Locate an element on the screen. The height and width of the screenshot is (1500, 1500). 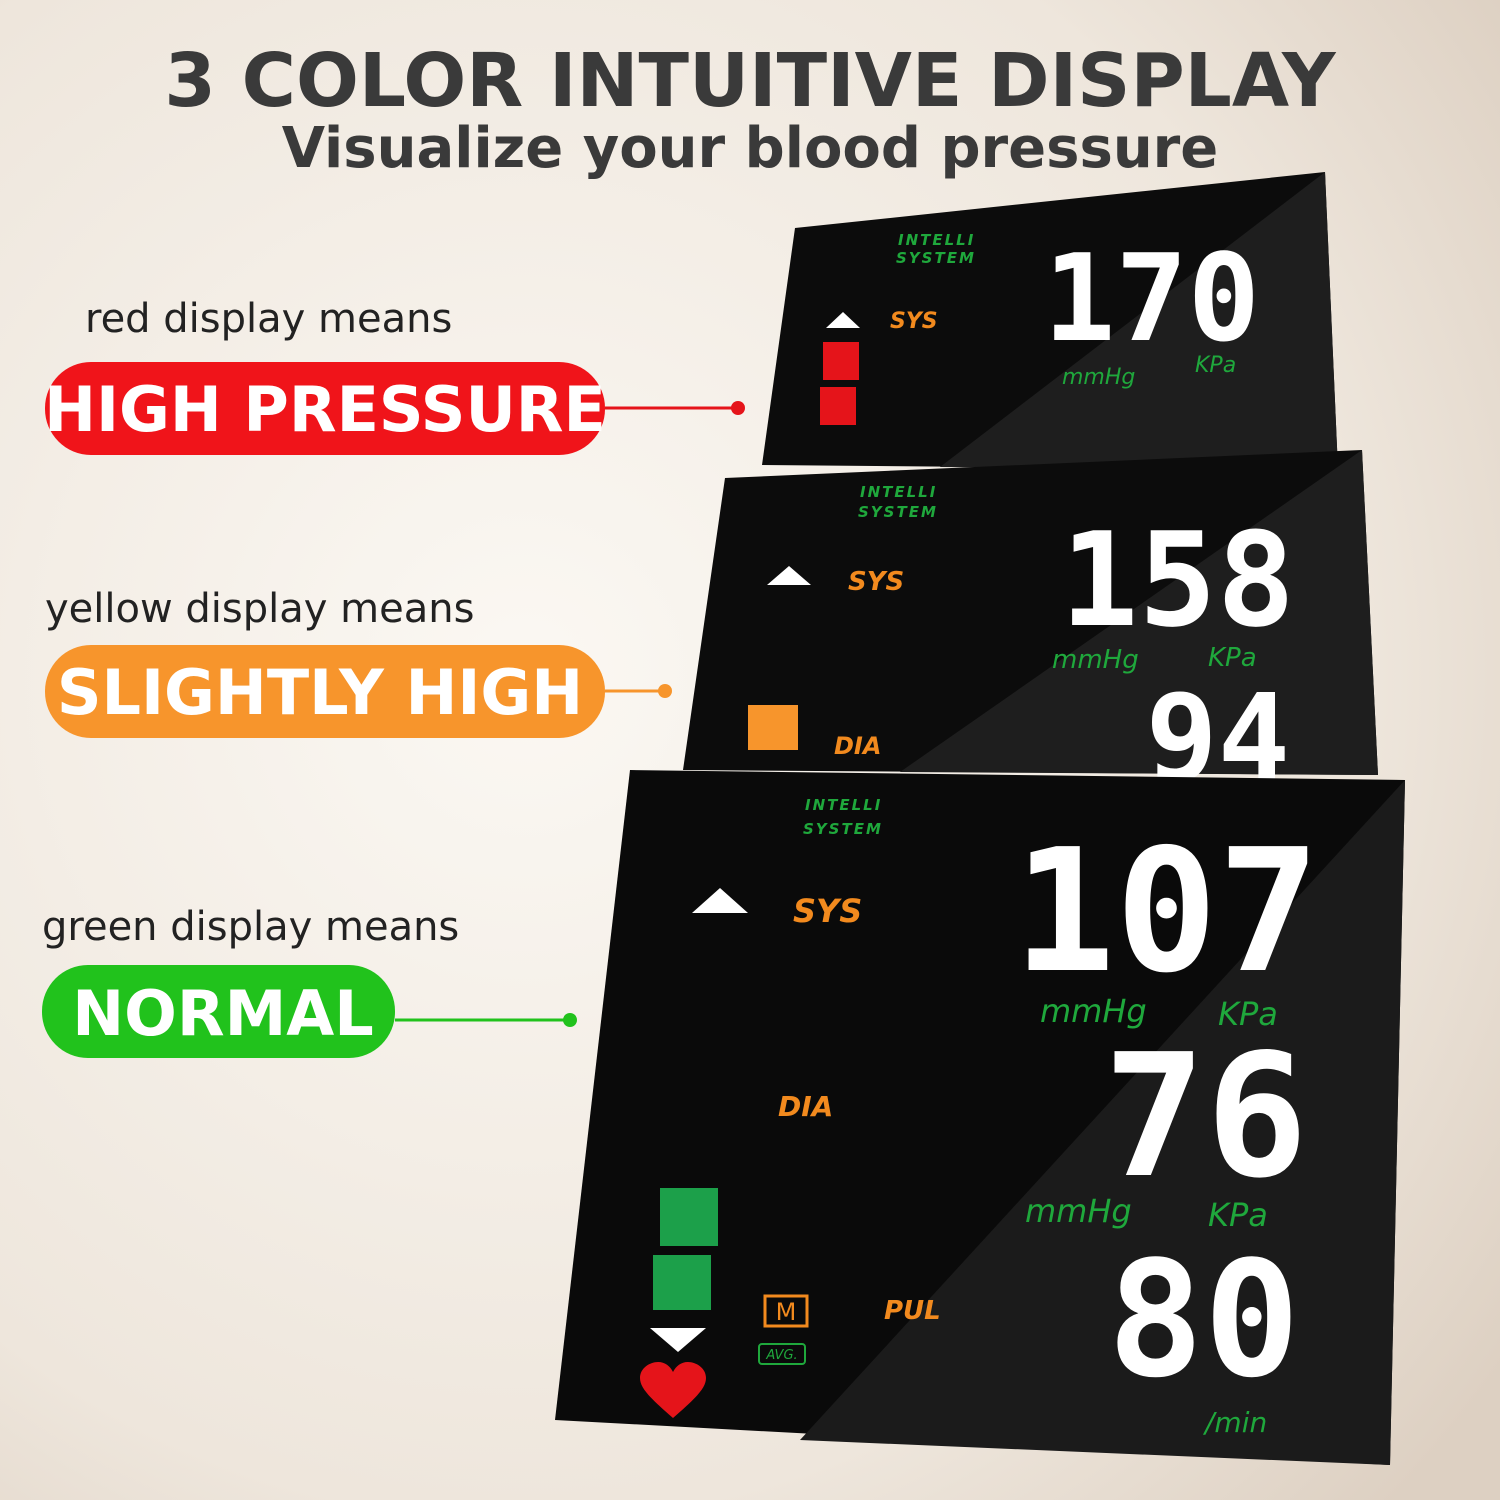
title: 3 COLOR INTUITIVE DISPLAY is located at coordinates (750, 81).